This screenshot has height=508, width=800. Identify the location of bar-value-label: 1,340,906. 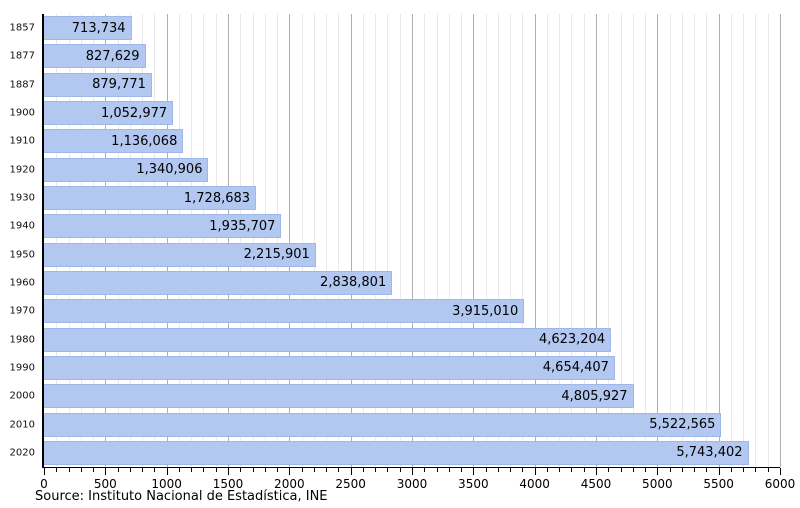
(169, 170).